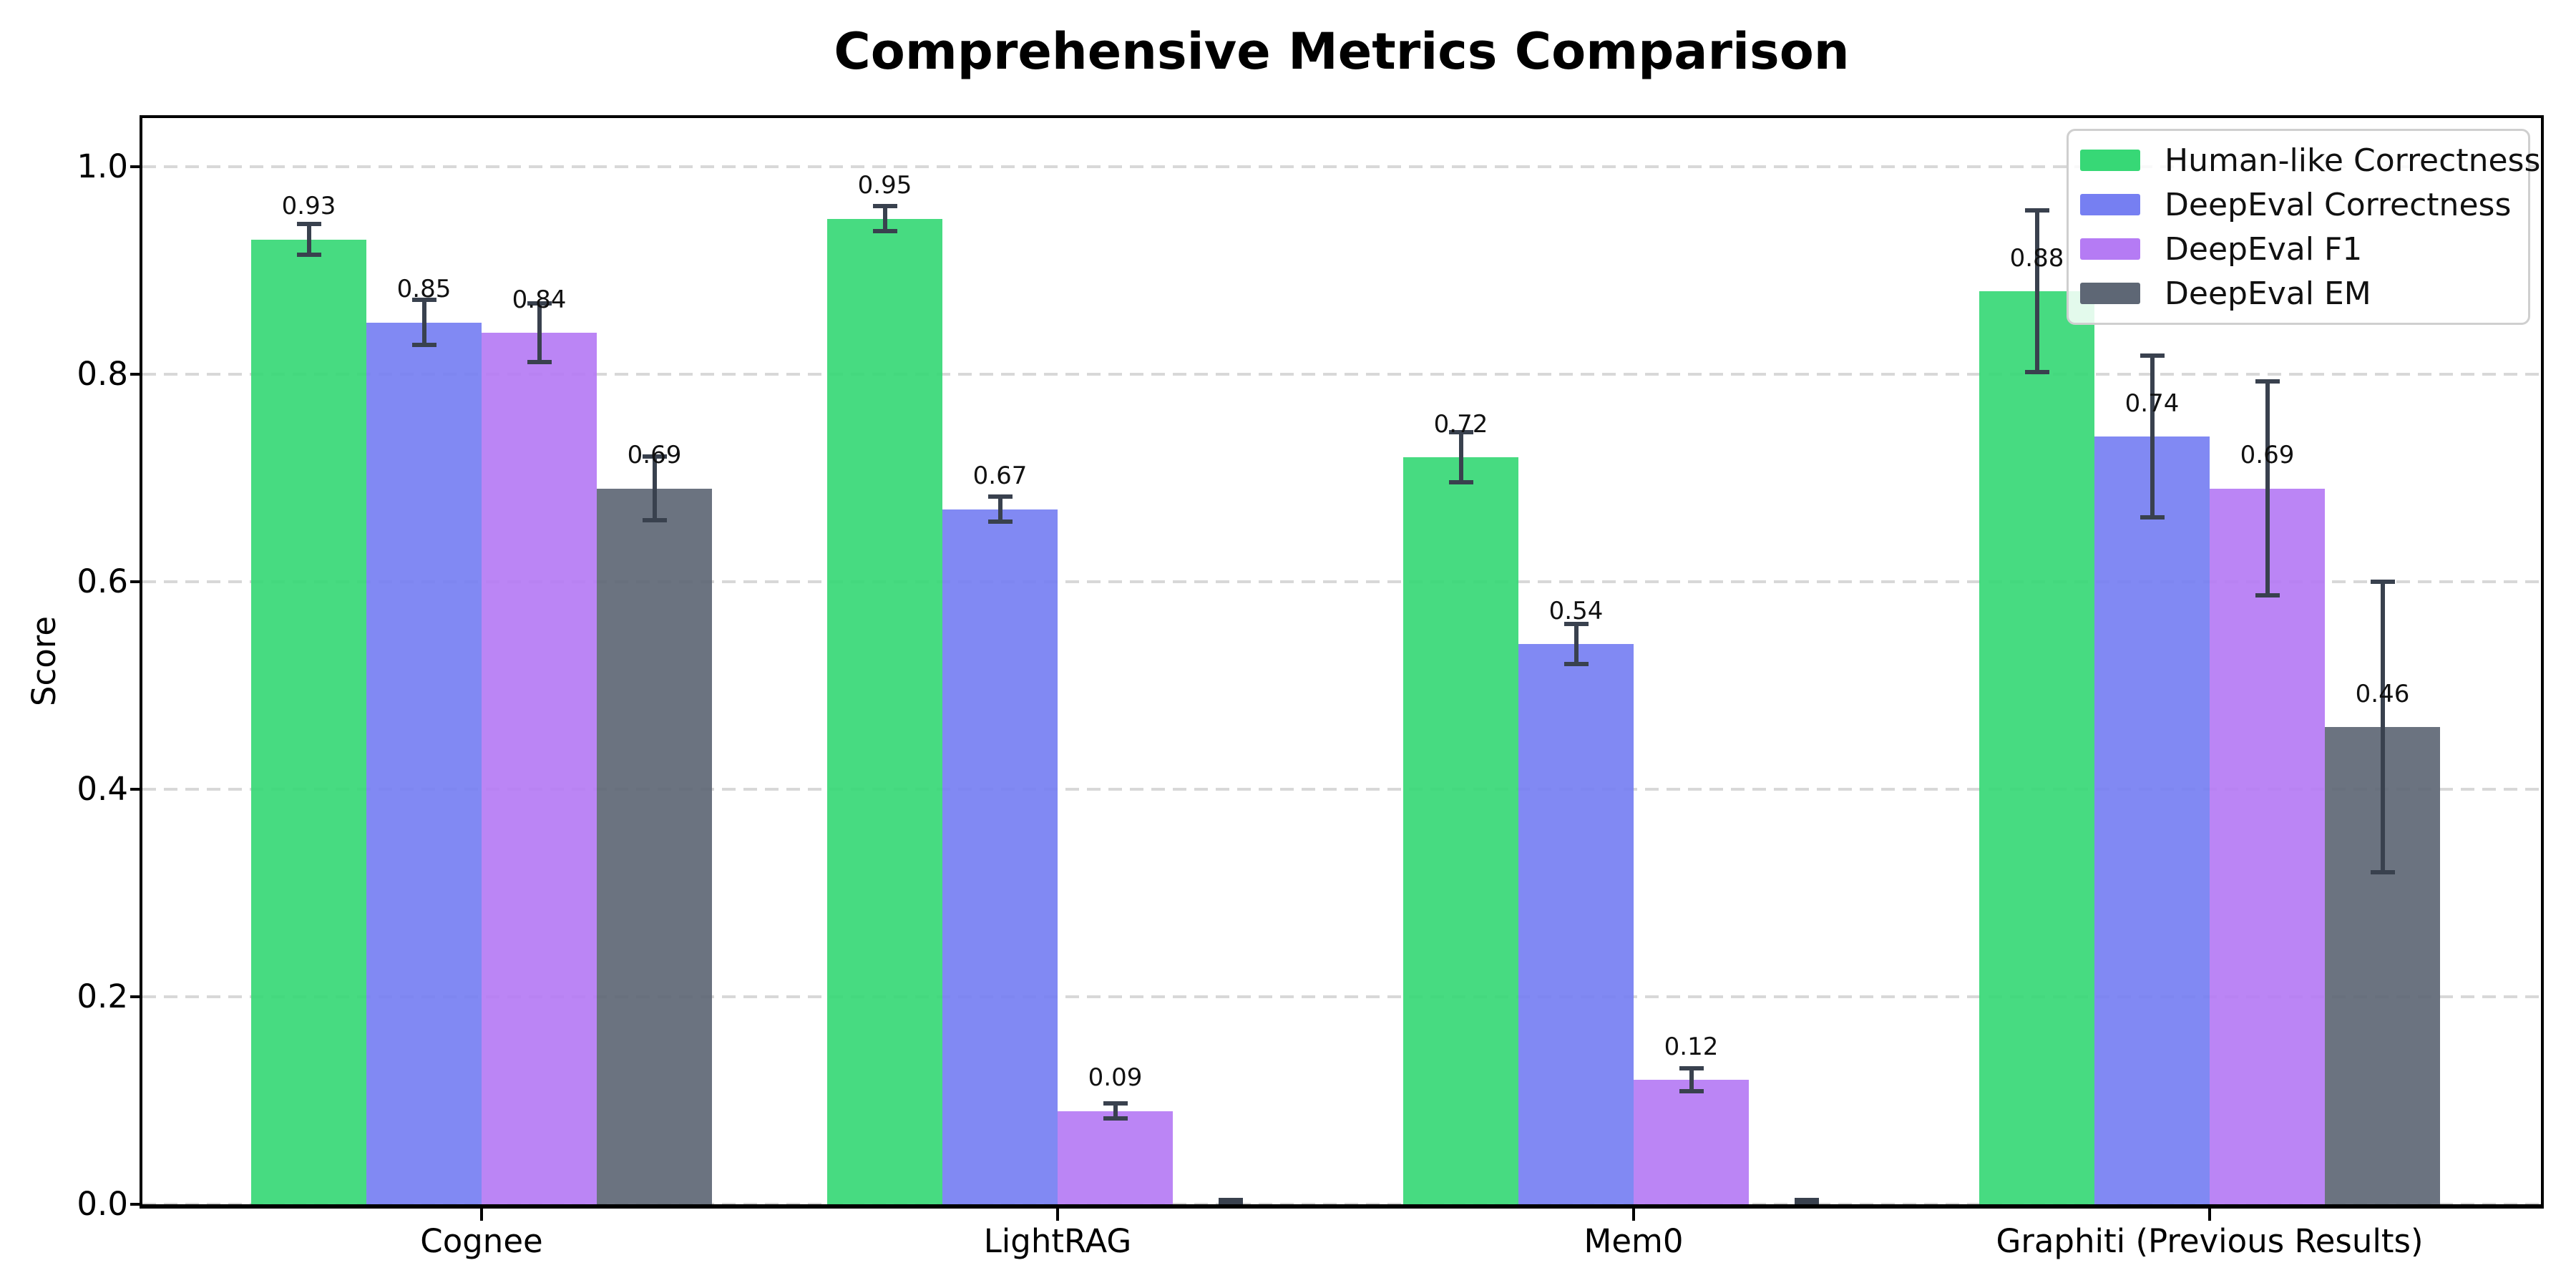  Describe the element at coordinates (2353, 160) in the screenshot. I see `legend-label-human-like-correctness: Human-like Correctness` at that location.